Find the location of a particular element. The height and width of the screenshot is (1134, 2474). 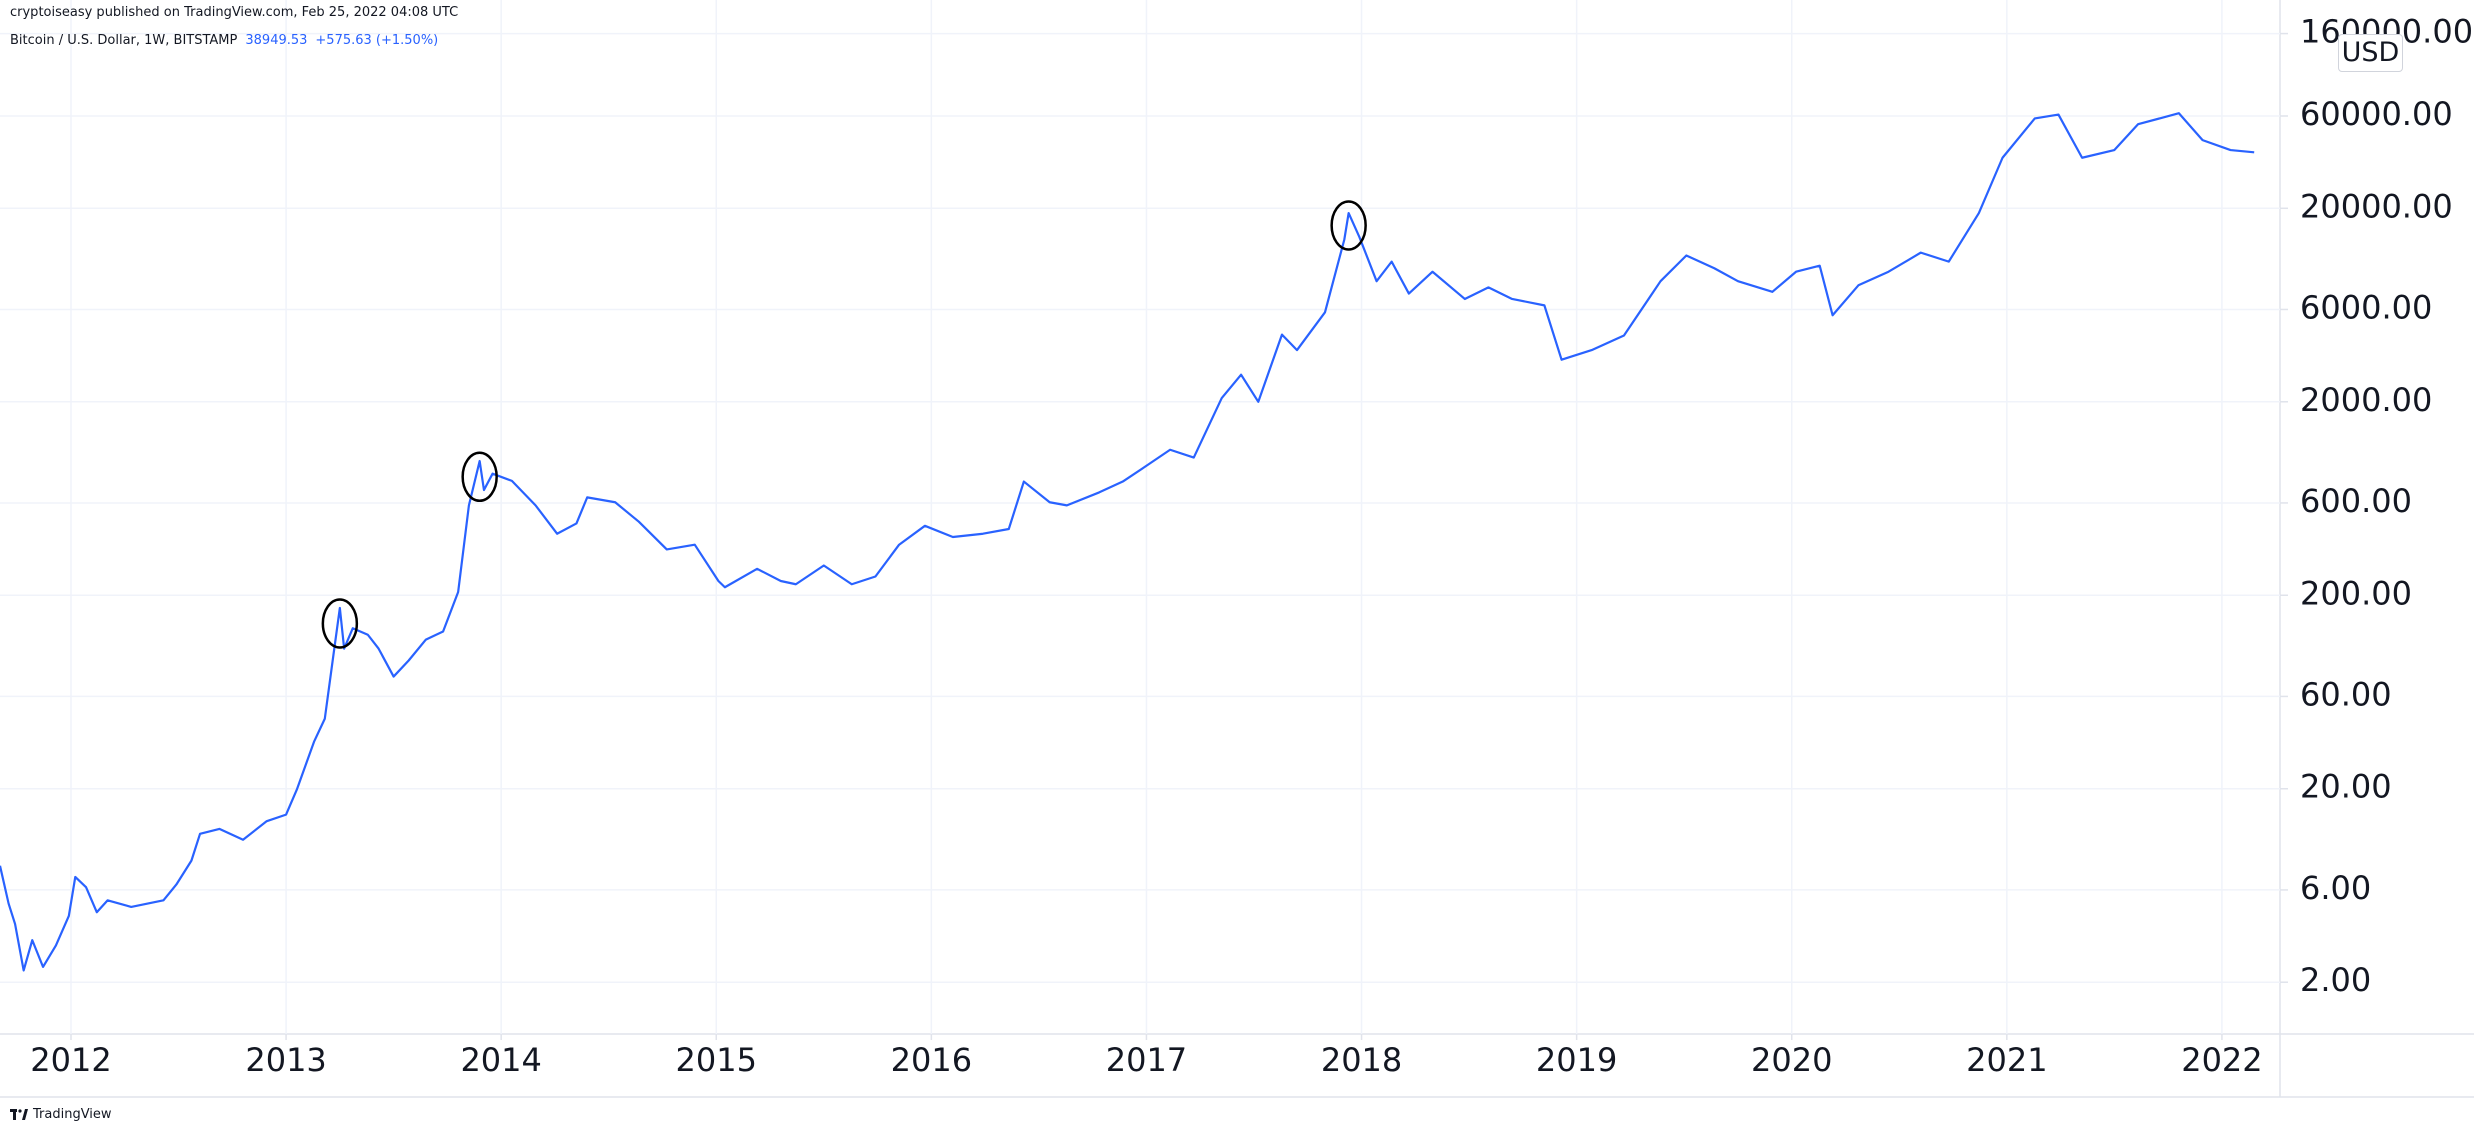

price-change: +575.63 (+1.50%) is located at coordinates (377, 40).